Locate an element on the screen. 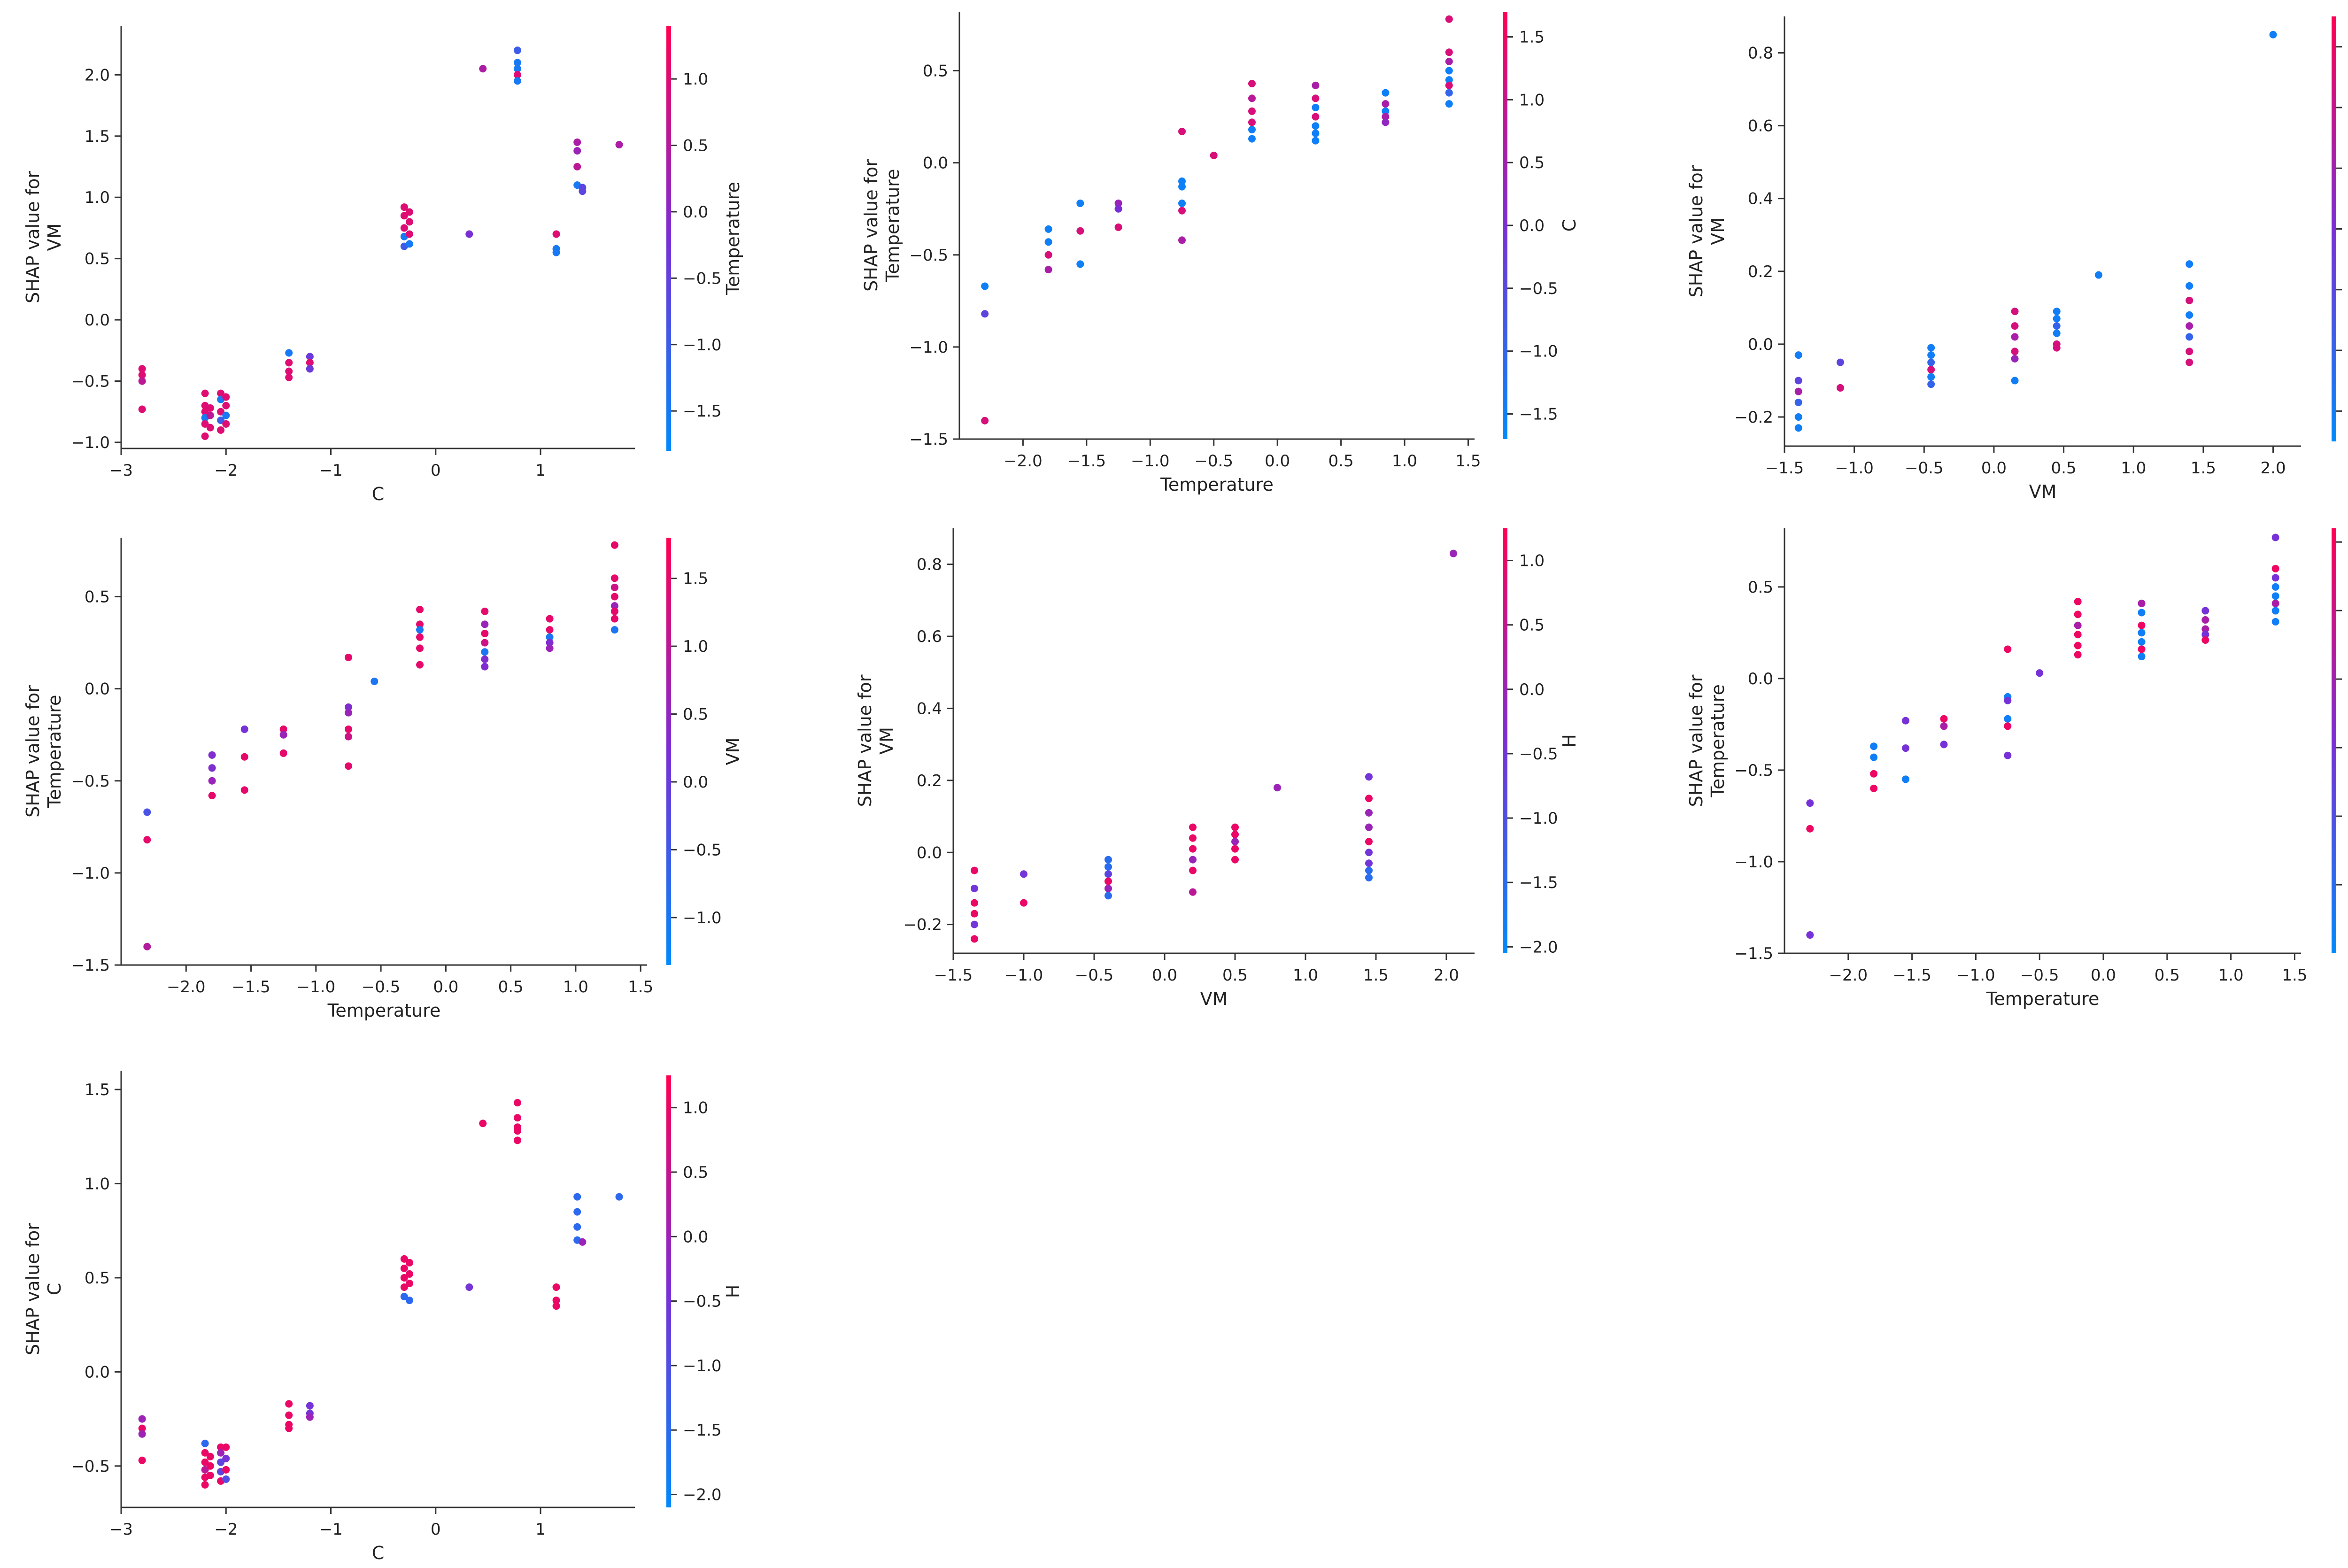 The height and width of the screenshot is (1568, 2348). x-axis-label: VM is located at coordinates (1214, 999).